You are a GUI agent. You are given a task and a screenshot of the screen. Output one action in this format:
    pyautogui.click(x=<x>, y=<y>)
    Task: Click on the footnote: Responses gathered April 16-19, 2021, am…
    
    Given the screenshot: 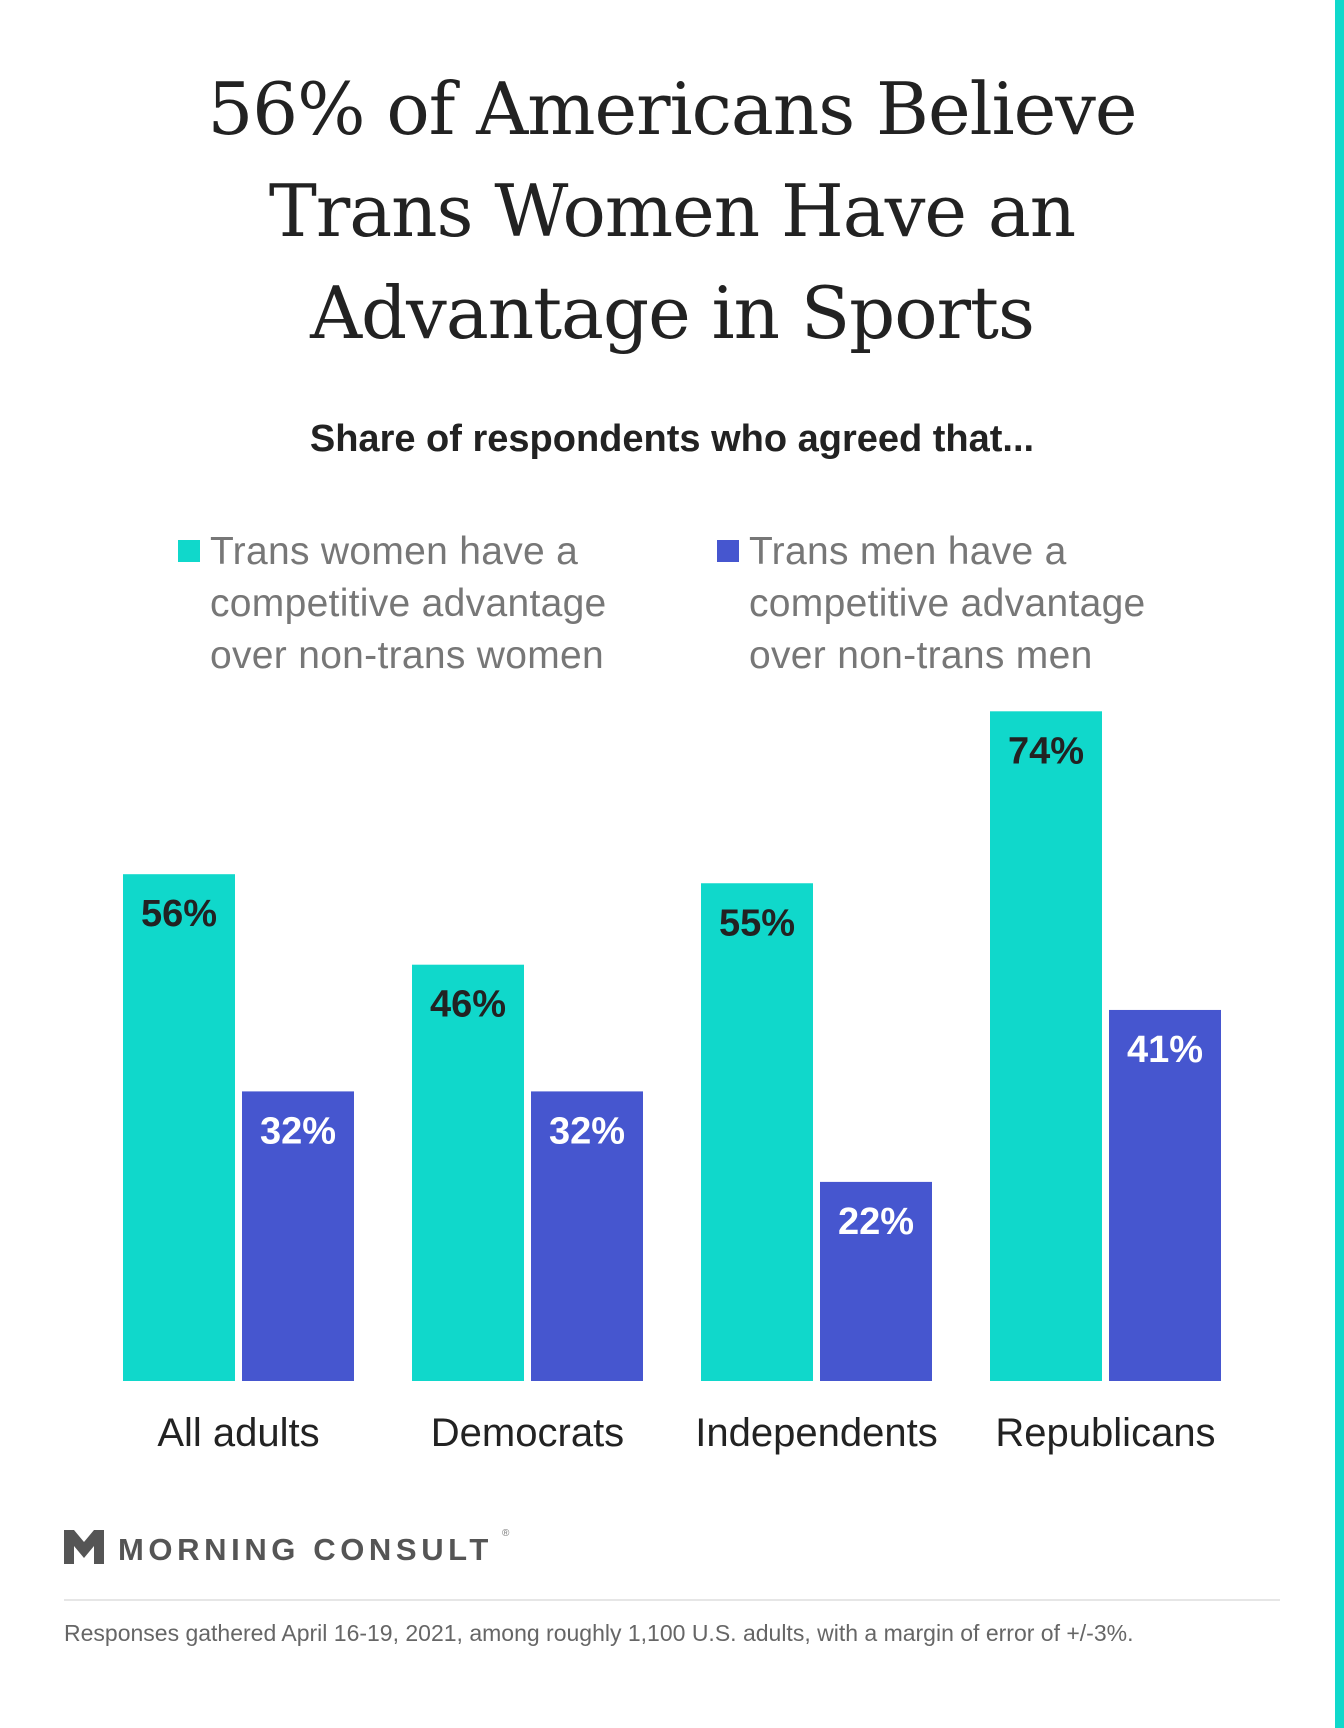 What is the action you would take?
    pyautogui.click(x=599, y=1633)
    